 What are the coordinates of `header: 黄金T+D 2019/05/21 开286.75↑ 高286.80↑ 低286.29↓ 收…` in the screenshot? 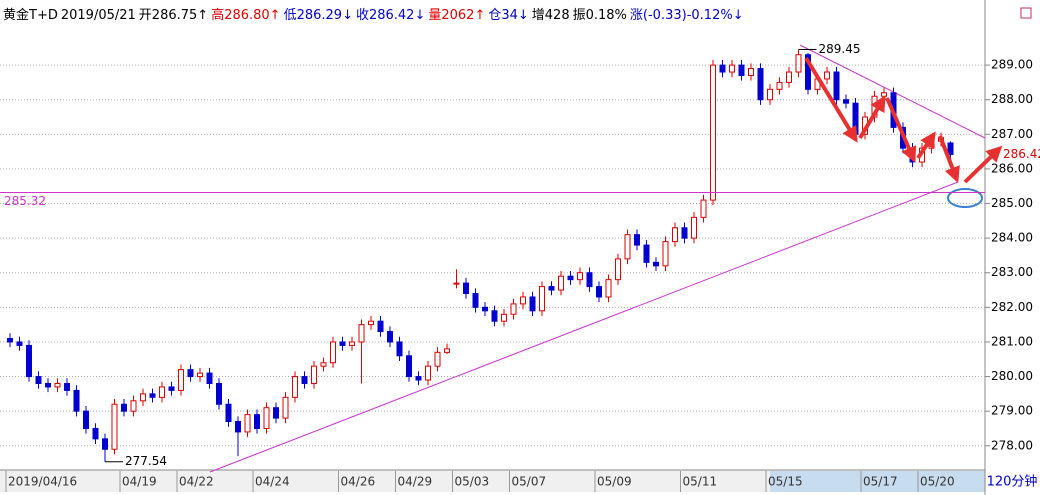 It's located at (375, 13).